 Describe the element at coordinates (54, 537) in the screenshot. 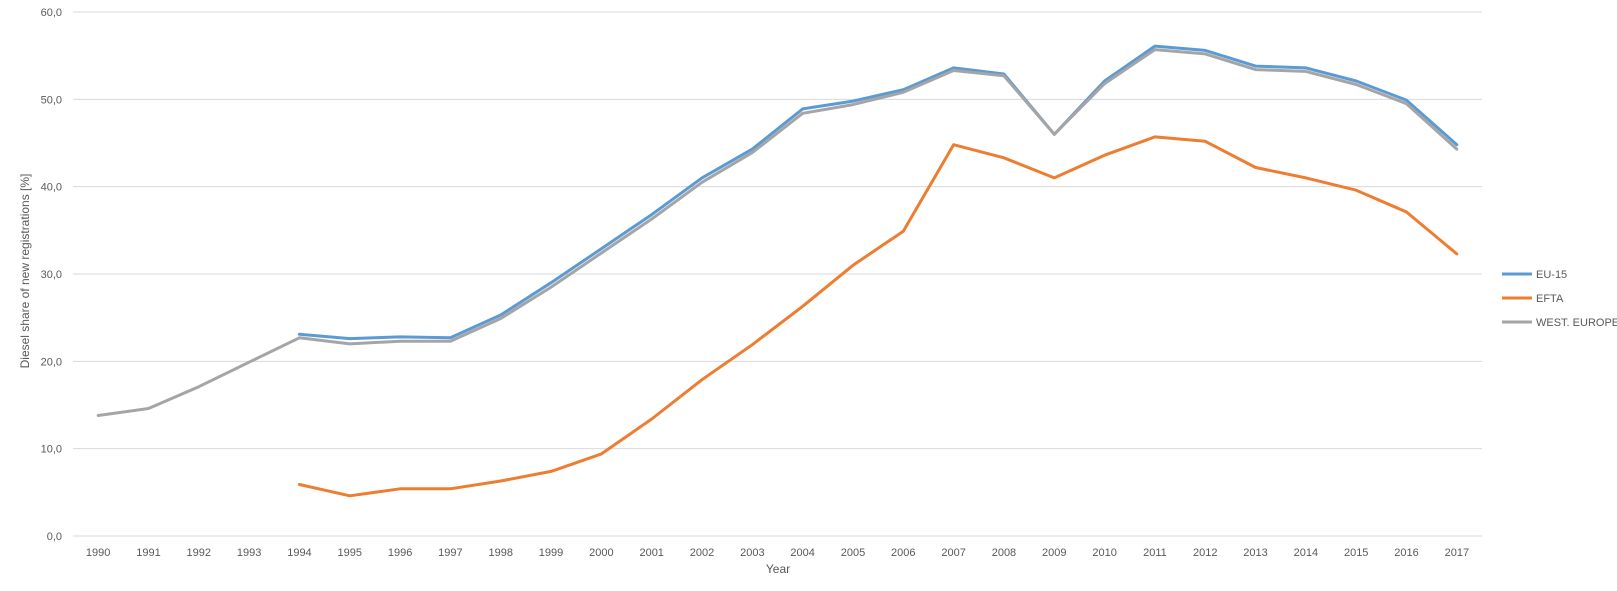

I see `y-tick-label: 0,0` at that location.